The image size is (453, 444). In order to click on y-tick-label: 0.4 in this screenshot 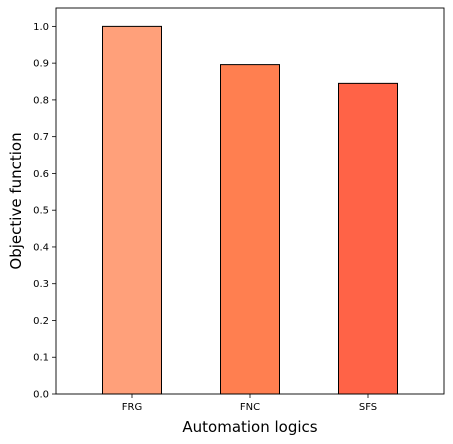, I will do `click(41, 247)`.